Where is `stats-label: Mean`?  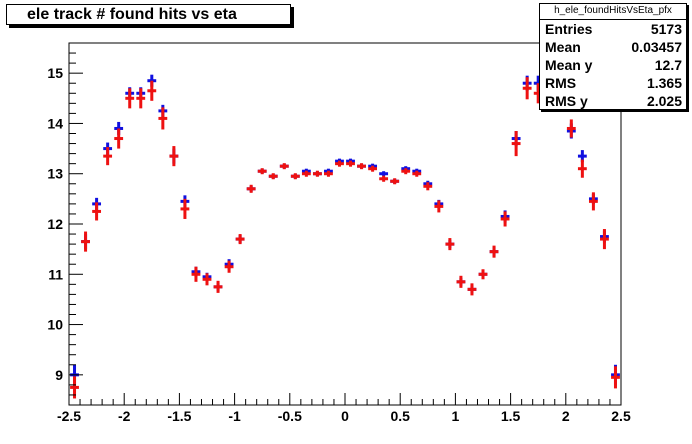 stats-label: Mean is located at coordinates (563, 47).